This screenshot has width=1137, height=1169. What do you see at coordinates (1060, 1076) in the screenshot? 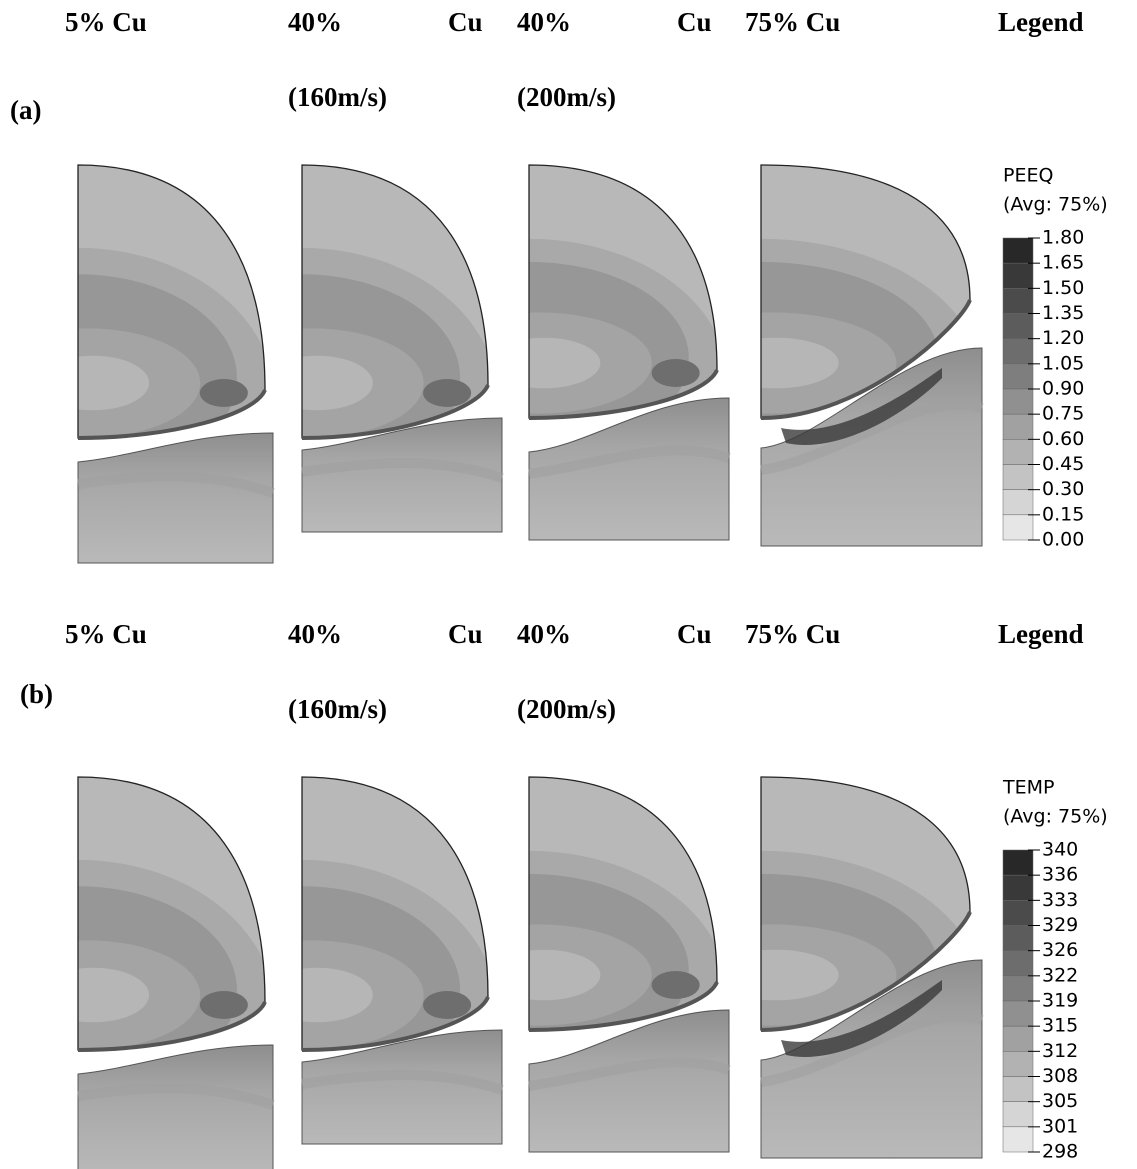
I see `legend-label: 308` at bounding box center [1060, 1076].